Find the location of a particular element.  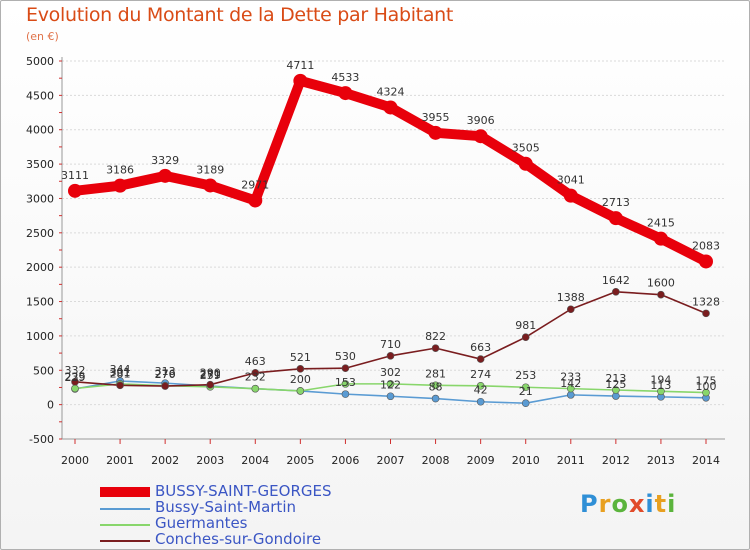

data-label: 2415 is located at coordinates (661, 223).